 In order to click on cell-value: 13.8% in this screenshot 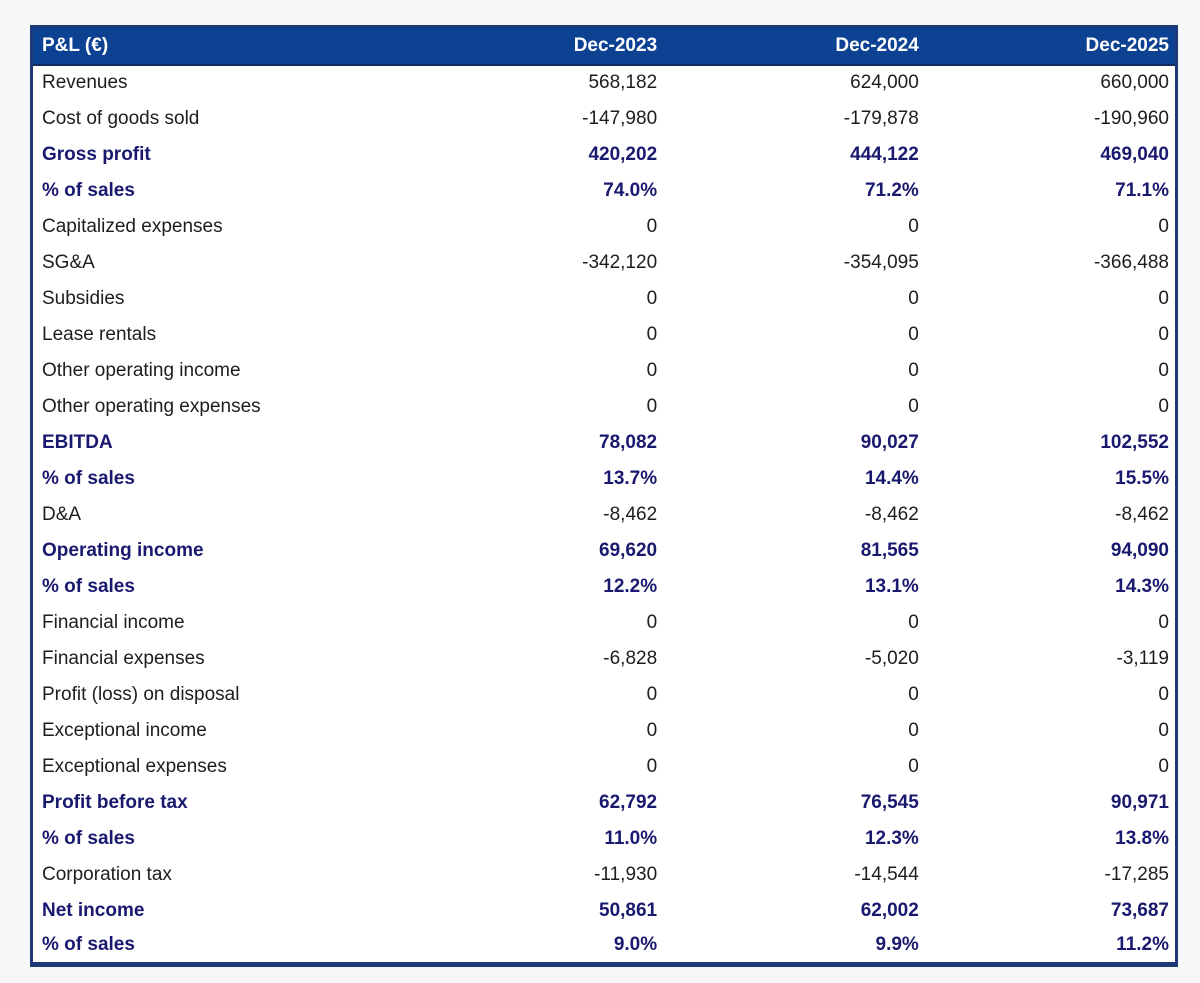, I will do `click(1142, 838)`.